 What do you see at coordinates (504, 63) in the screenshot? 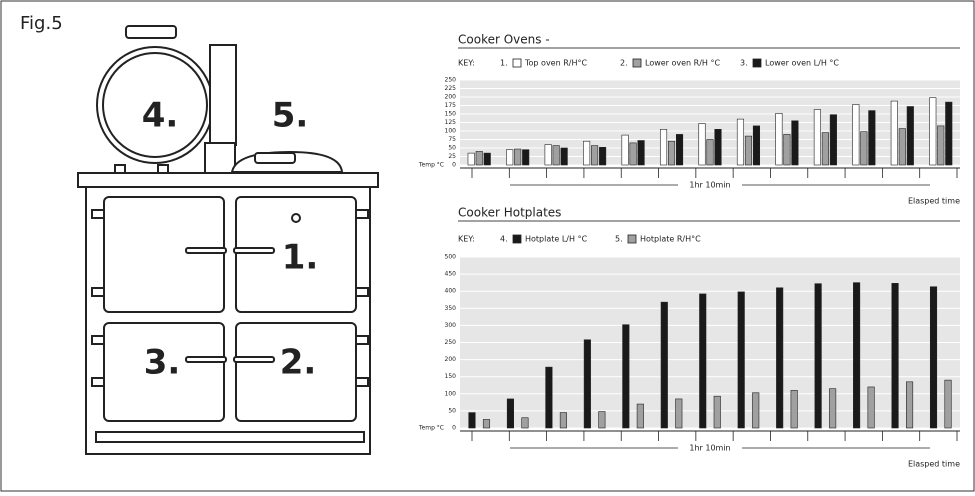
I see `legend-number: 1.` at bounding box center [504, 63].